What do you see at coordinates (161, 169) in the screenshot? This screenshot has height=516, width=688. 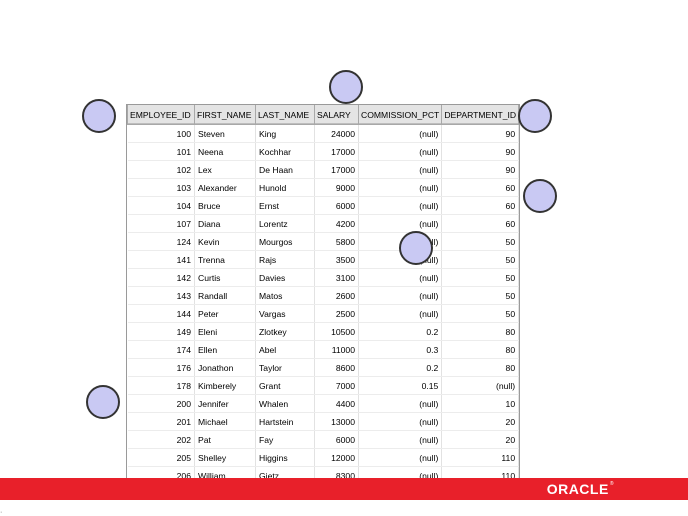 I see `table-cell: 102` at bounding box center [161, 169].